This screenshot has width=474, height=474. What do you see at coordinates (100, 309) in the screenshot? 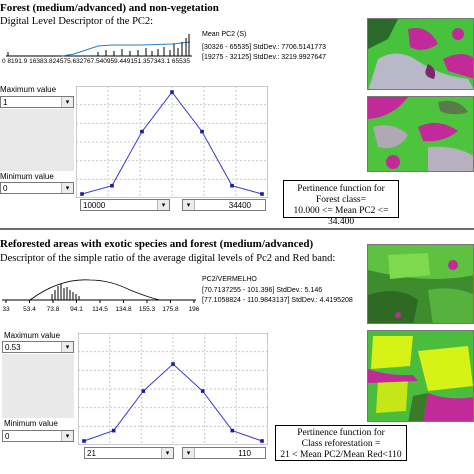
I see `histogram-tick-label: 114.5` at bounding box center [100, 309].